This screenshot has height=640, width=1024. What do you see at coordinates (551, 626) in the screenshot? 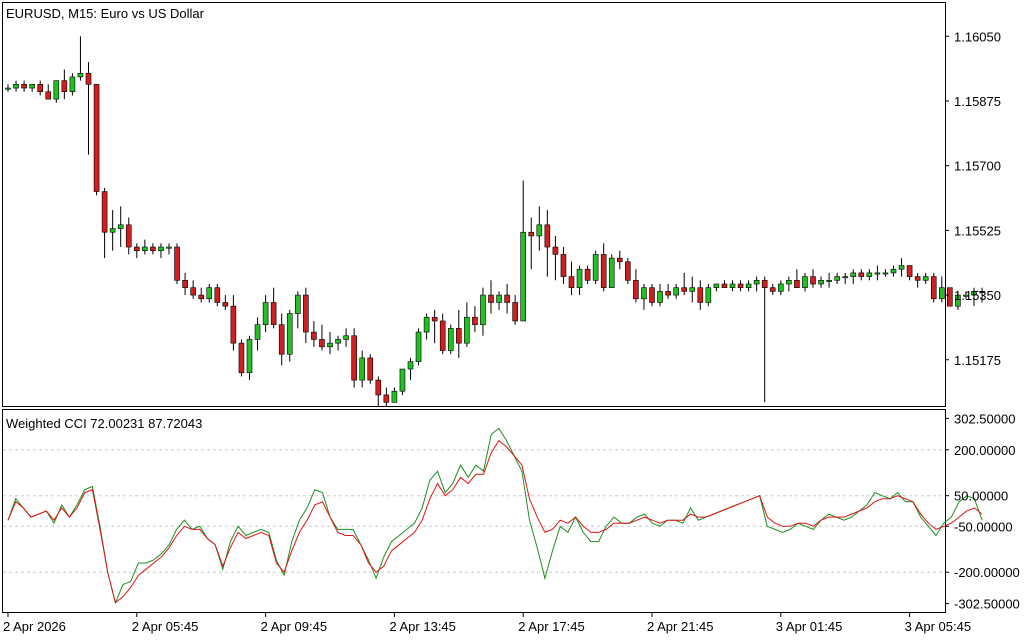
I see `time-tick-label: 2 Apr 17:45` at bounding box center [551, 626].